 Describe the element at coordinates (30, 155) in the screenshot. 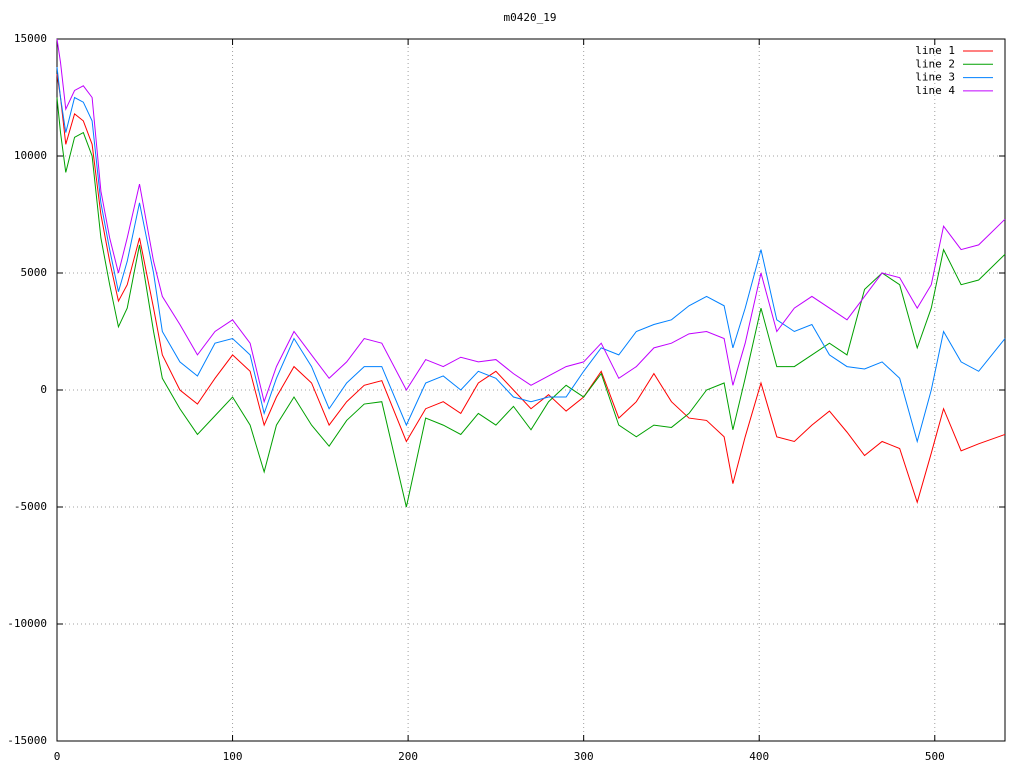

I see `y-tick-label: 10000` at that location.